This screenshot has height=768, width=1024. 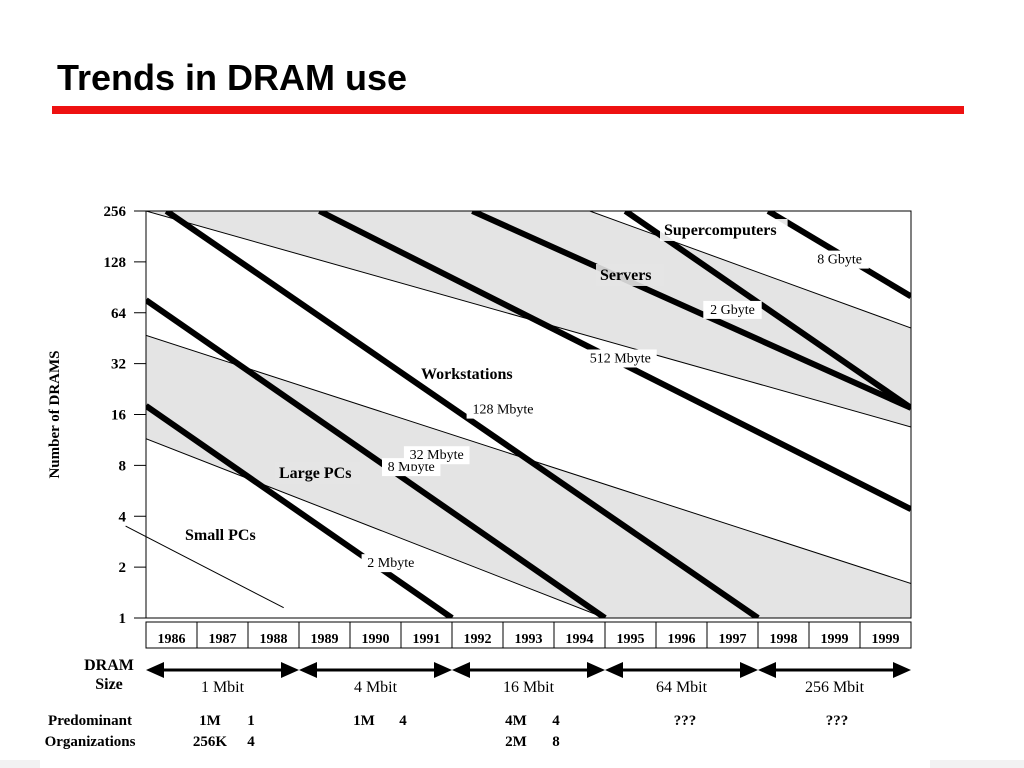 I want to click on y-tick-label: 64, so click(x=119, y=314).